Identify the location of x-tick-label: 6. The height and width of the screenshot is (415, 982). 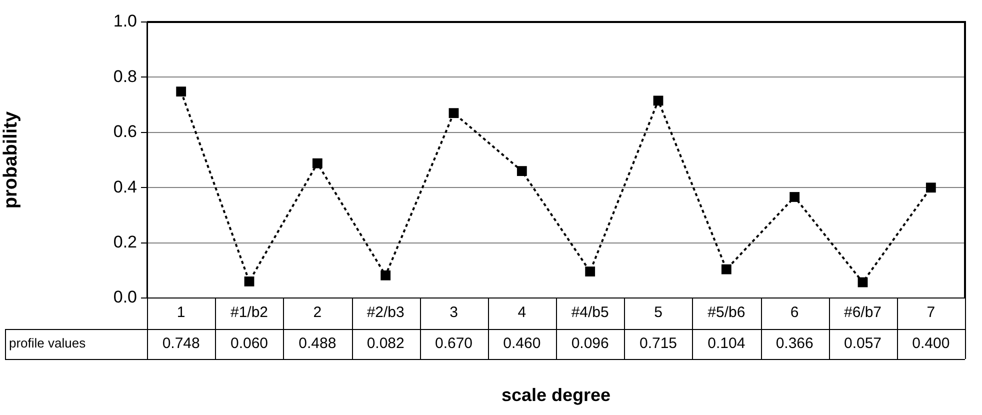
(794, 313).